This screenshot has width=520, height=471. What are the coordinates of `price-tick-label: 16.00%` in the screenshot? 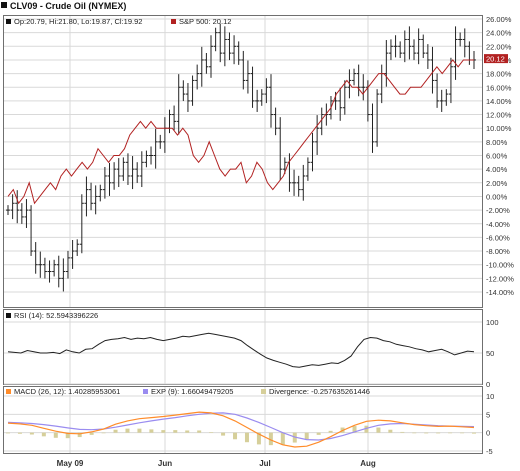 It's located at (499, 87).